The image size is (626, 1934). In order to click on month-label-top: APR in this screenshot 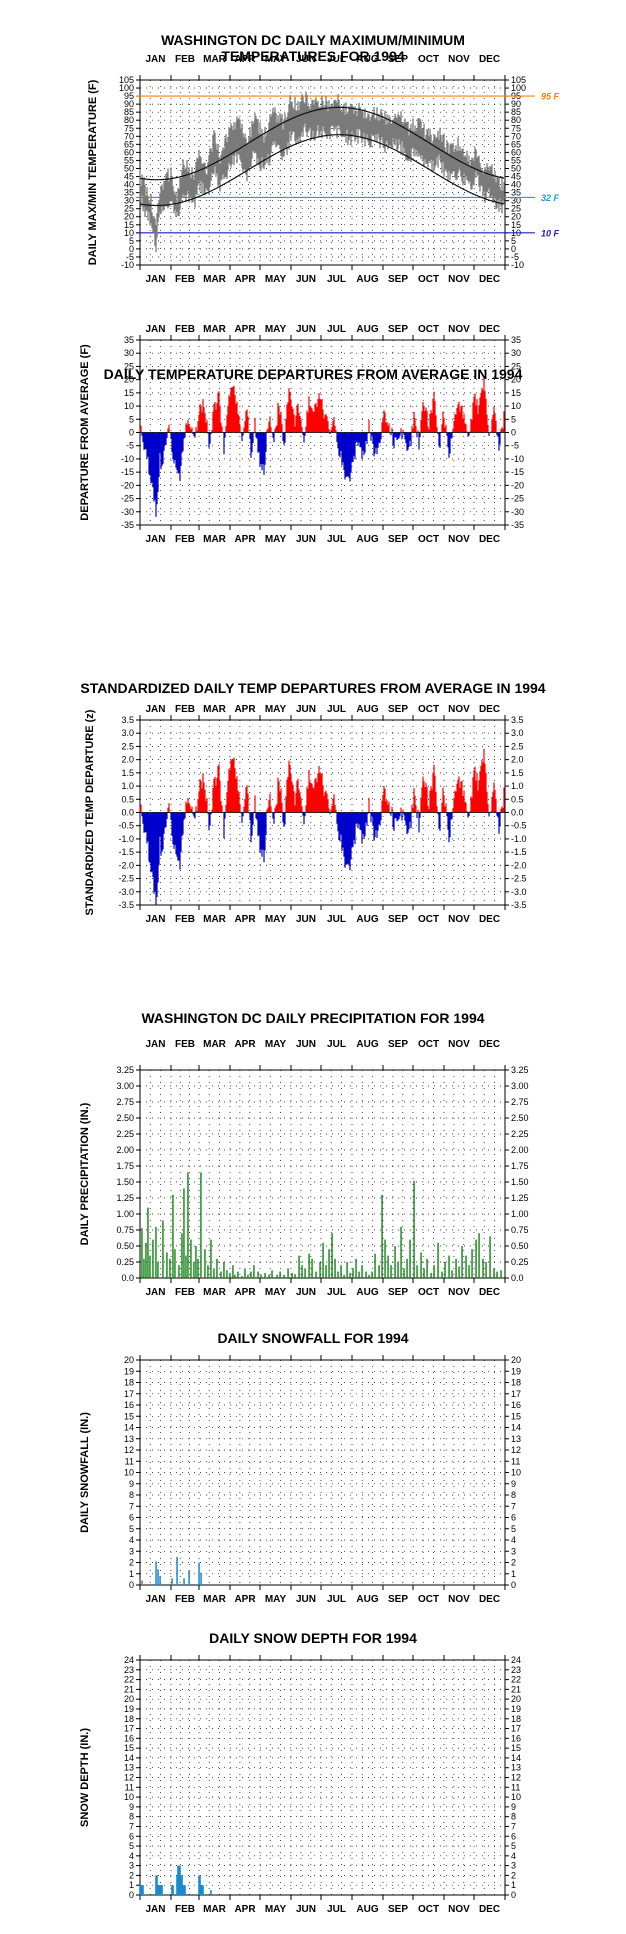, I will do `click(245, 329)`.